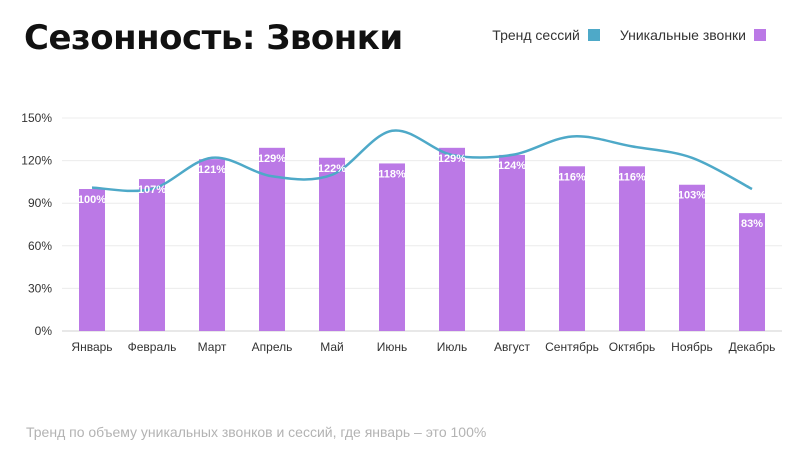 The image size is (800, 464). What do you see at coordinates (572, 347) in the screenshot?
I see `x-tick-label: Сентябрь` at bounding box center [572, 347].